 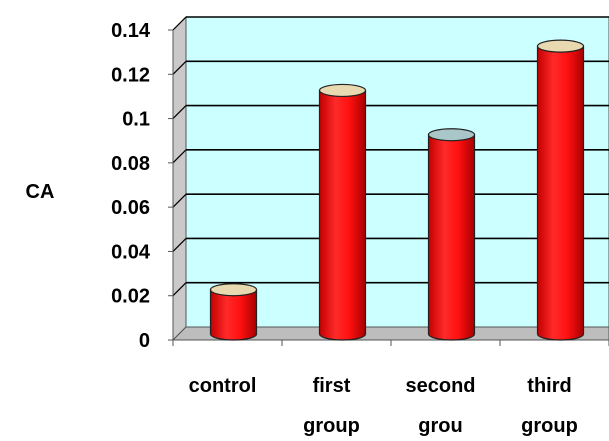 What do you see at coordinates (130, 297) in the screenshot?
I see `y-tick-label: 0.02` at bounding box center [130, 297].